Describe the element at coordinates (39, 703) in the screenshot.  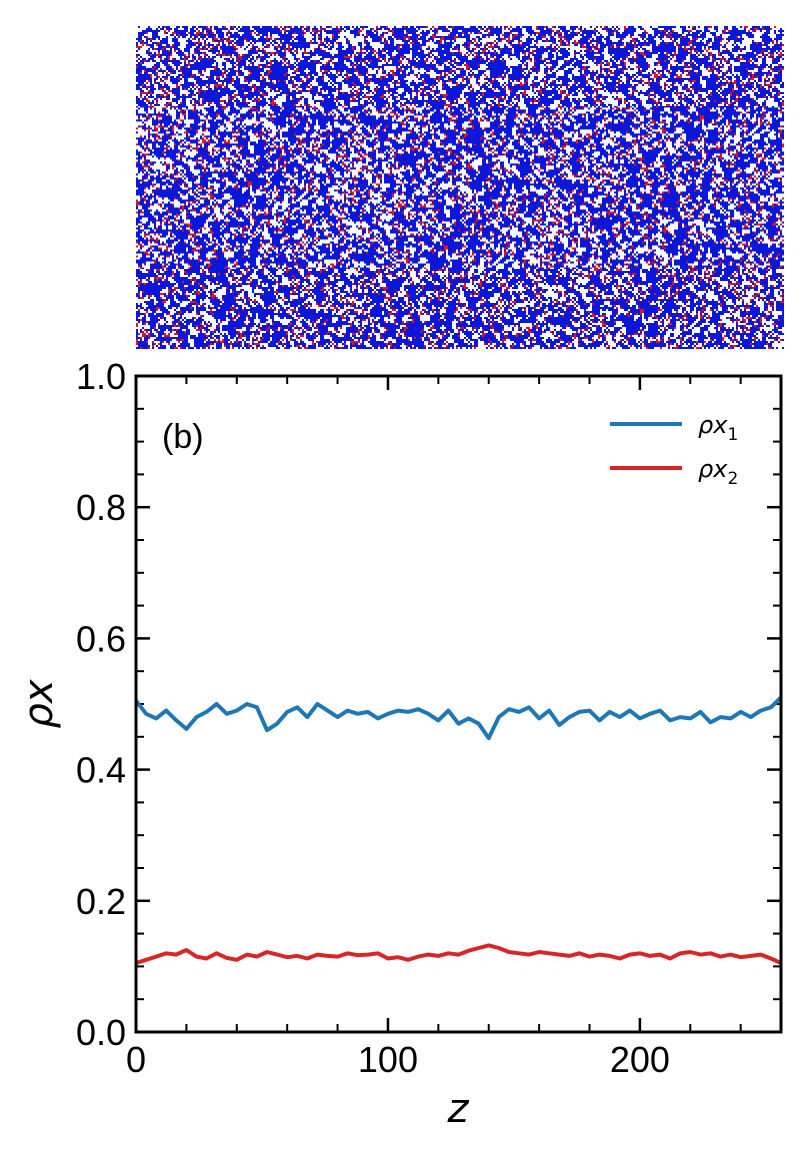
I see `y-axis-title: ρx` at that location.